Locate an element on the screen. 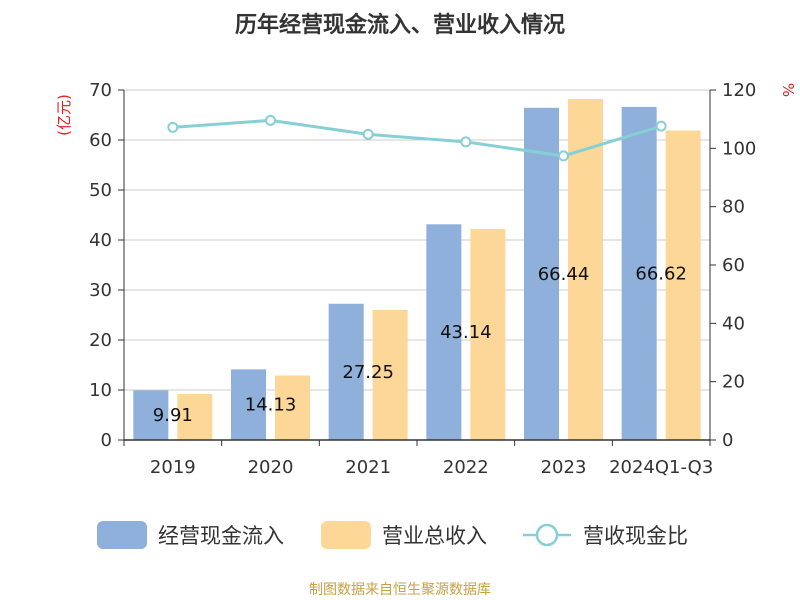  data-label-cash-inflow: 27.25 is located at coordinates (368, 372).